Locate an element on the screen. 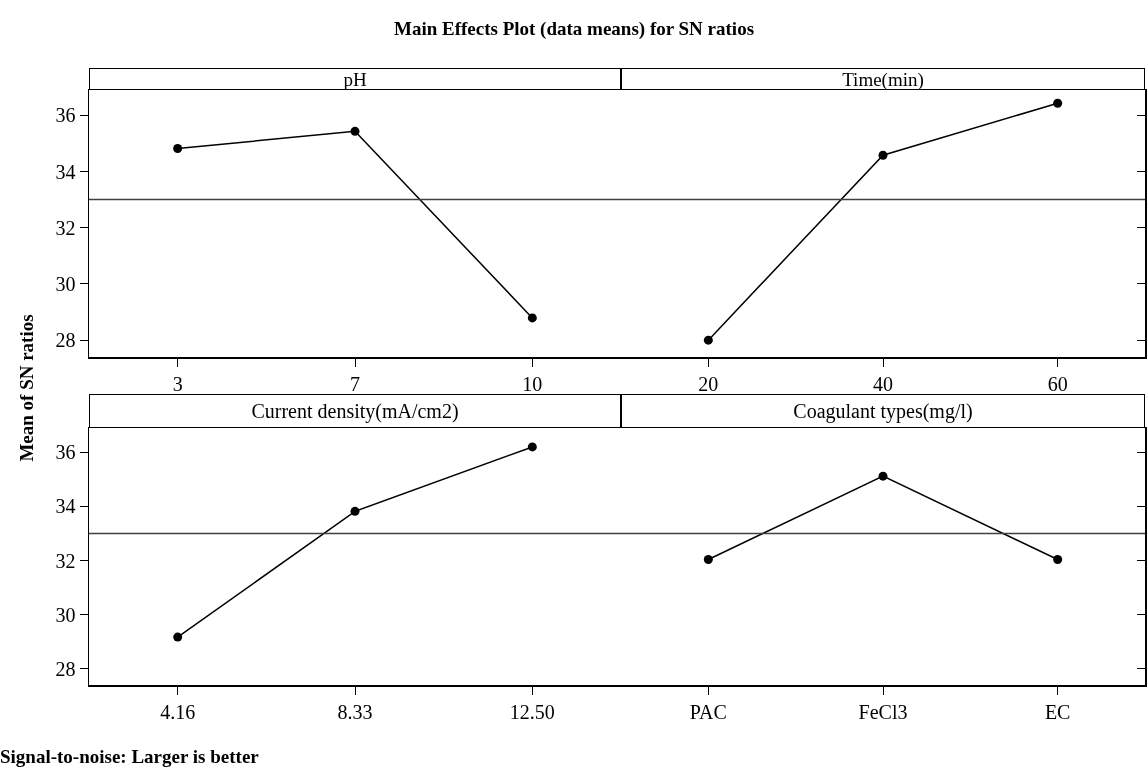 This screenshot has height=776, width=1148. x-tick-label: FeCl3 is located at coordinates (883, 711).